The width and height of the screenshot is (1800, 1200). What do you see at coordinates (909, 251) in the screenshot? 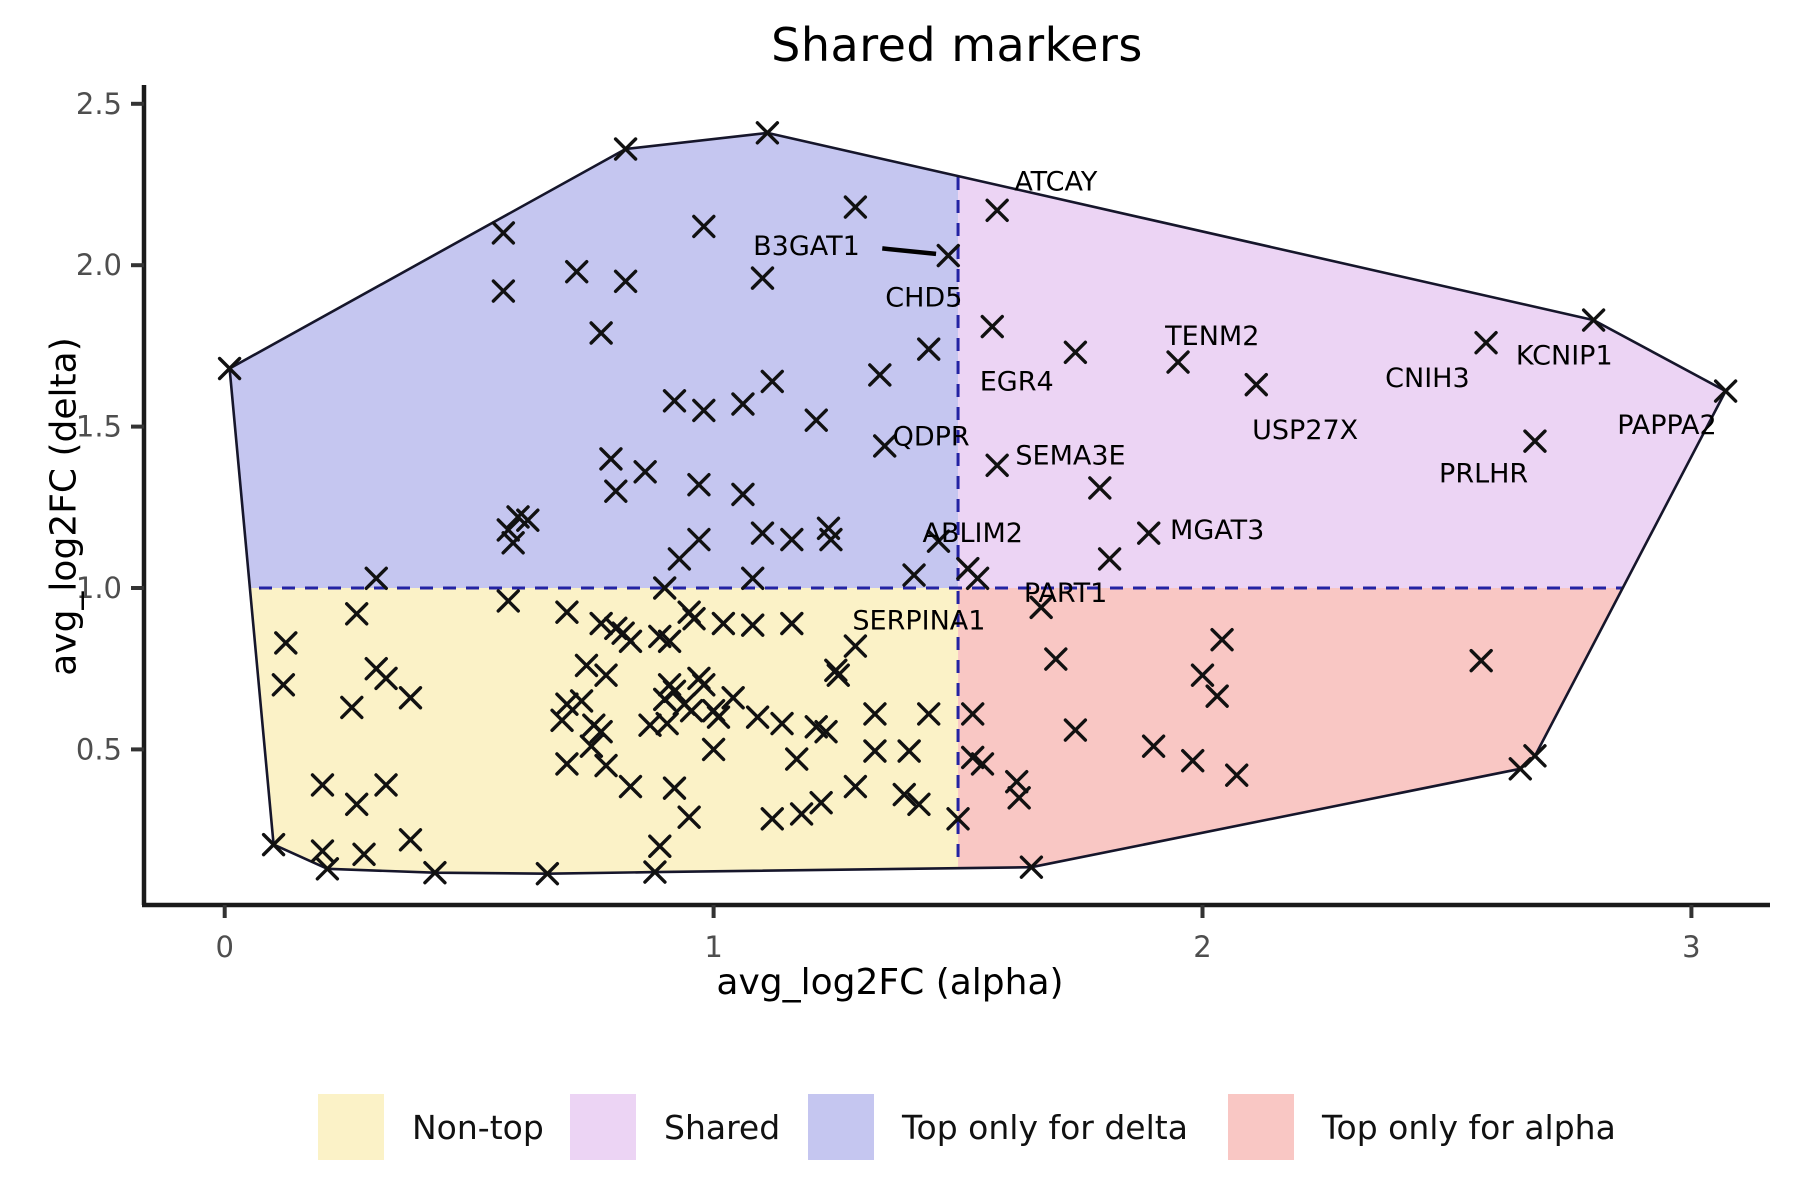
I see `label-connector-line` at bounding box center [909, 251].